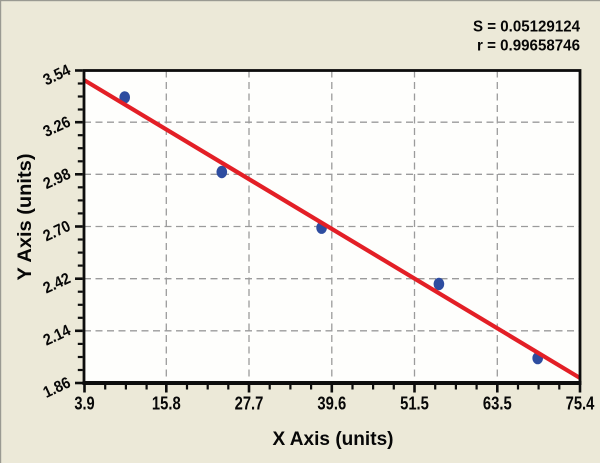 This screenshot has width=600, height=468. I want to click on svg-text: Y Axis (units), so click(25, 217).